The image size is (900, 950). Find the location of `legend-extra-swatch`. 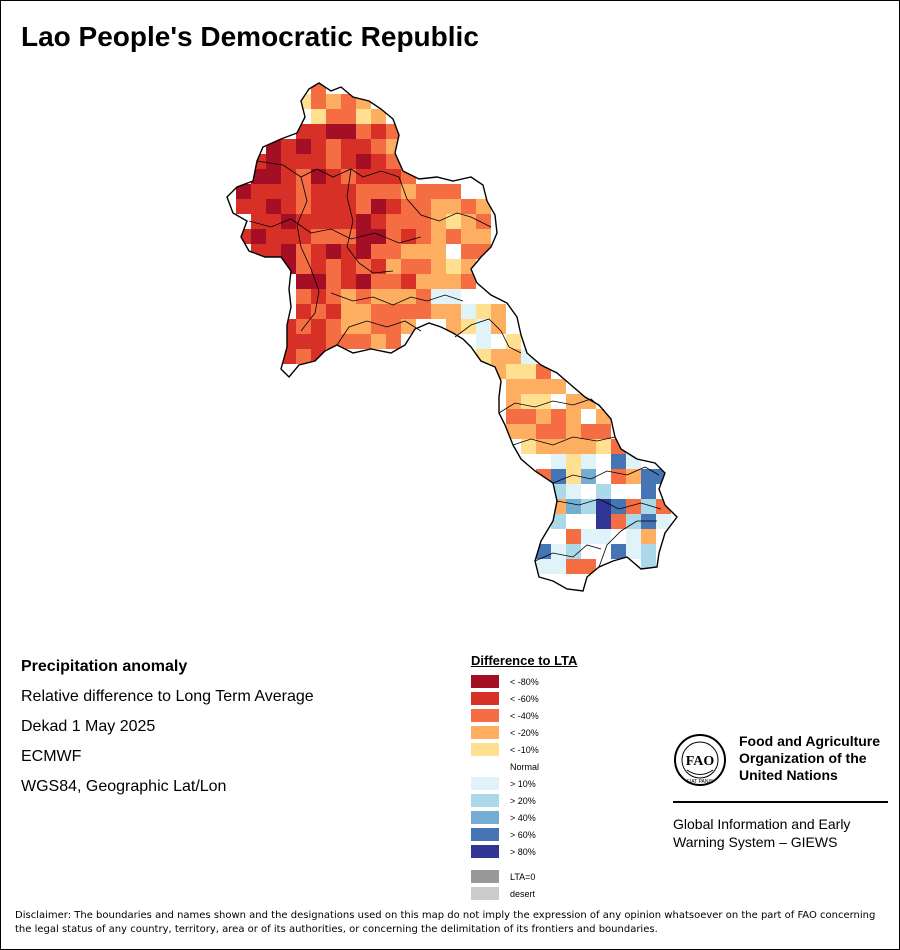

legend-extra-swatch is located at coordinates (485, 876).